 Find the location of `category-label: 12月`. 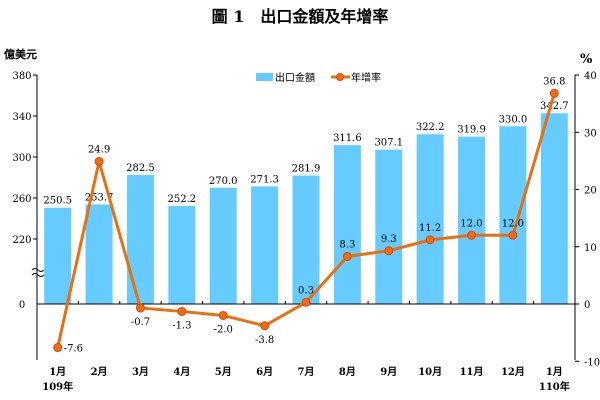

category-label: 12月 is located at coordinates (513, 372).